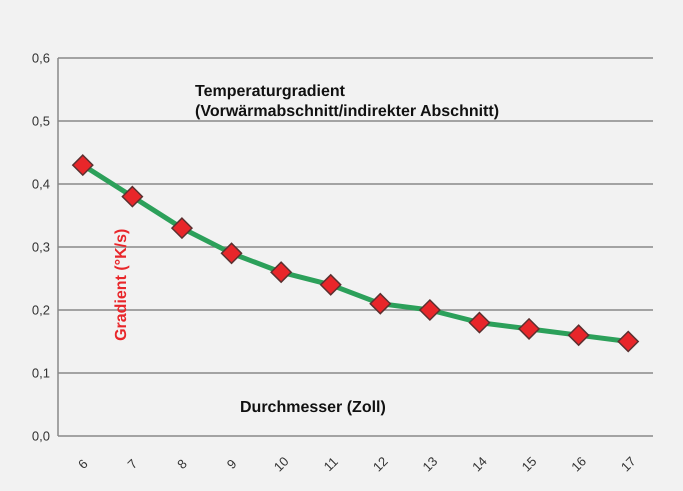 The image size is (683, 491). Describe the element at coordinates (628, 464) in the screenshot. I see `x-tick-label: 17` at that location.